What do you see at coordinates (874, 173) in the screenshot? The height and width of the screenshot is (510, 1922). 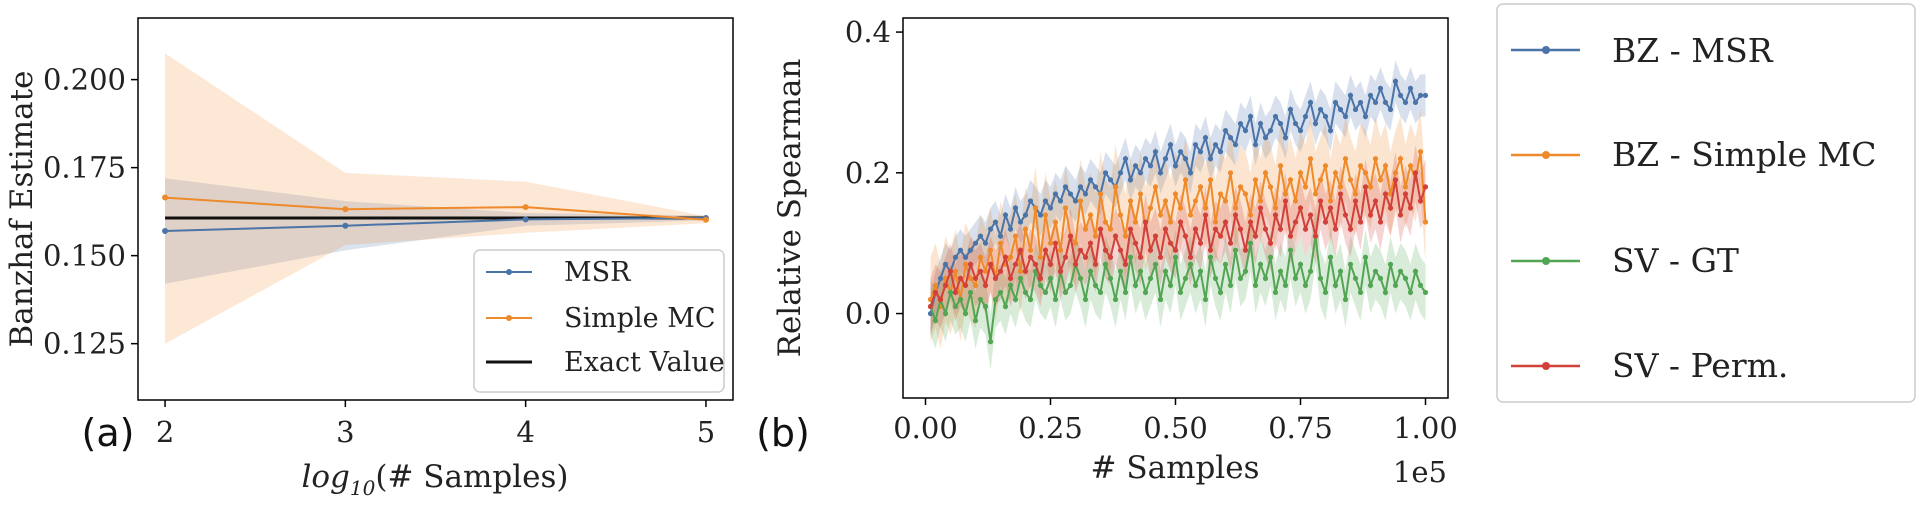 I see `chart-b-yticks: 0.0 0.2 0.4` at bounding box center [874, 173].